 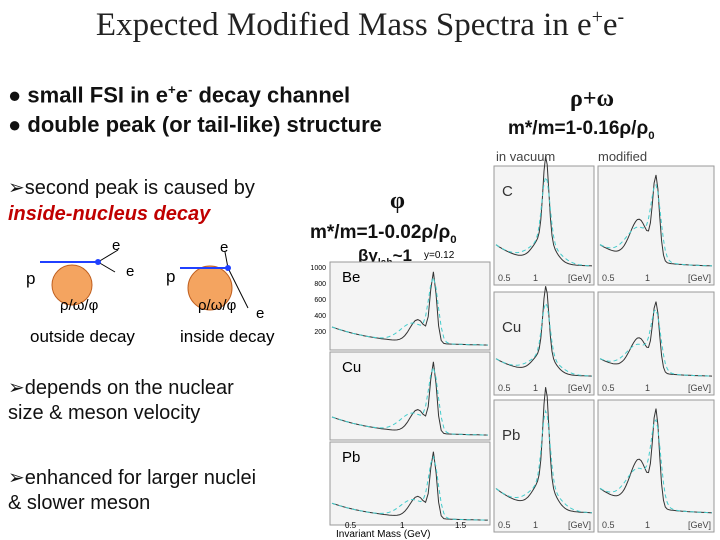 I want to click on header: modified, so click(x=622, y=156).